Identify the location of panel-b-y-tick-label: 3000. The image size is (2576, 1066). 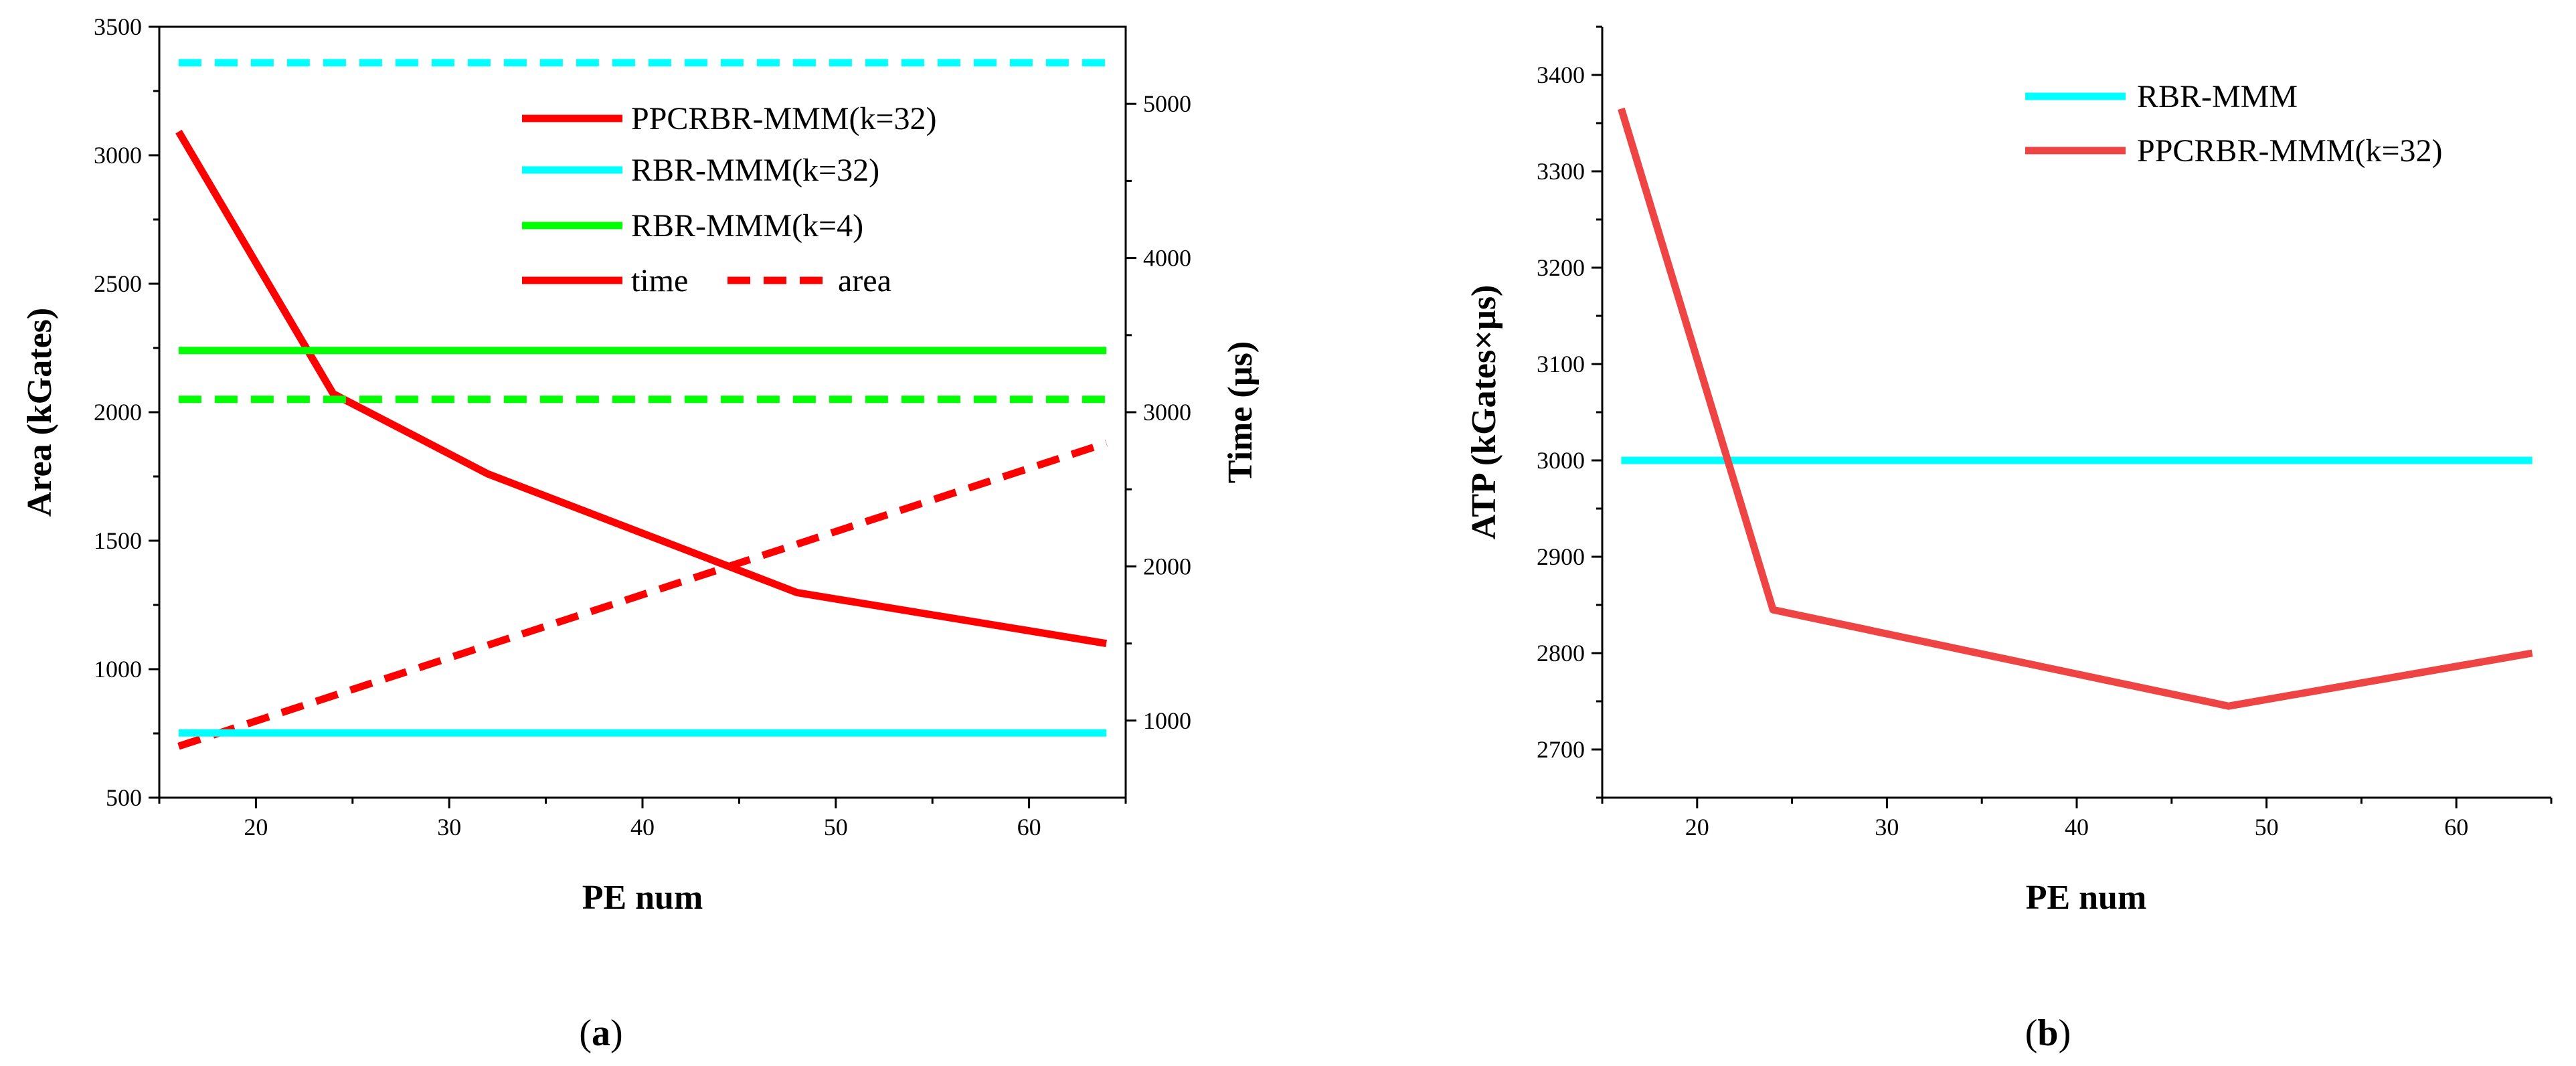
(1561, 460).